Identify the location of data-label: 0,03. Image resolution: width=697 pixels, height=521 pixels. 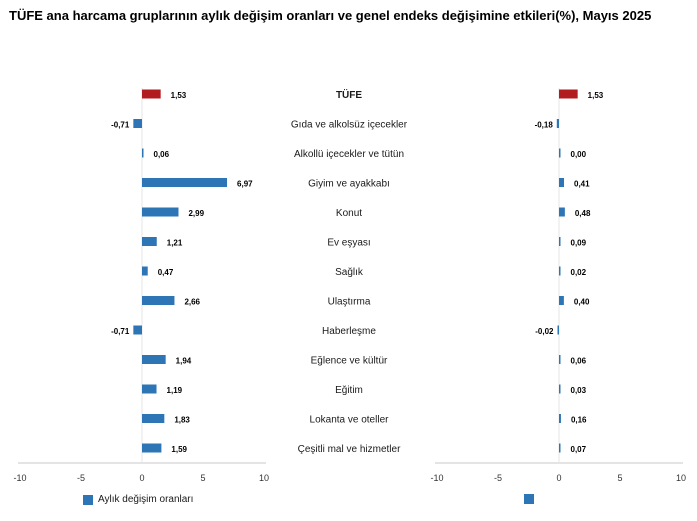
(579, 390).